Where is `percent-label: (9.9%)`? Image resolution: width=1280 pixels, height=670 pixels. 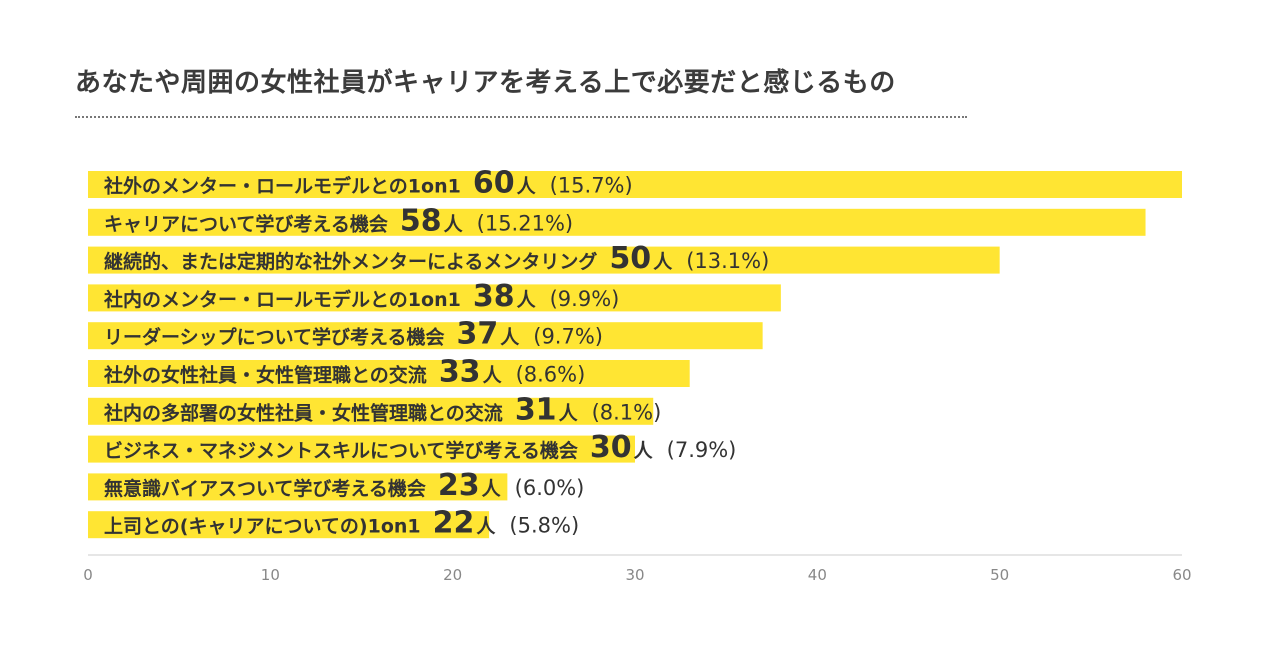
percent-label: (9.9%) is located at coordinates (585, 299).